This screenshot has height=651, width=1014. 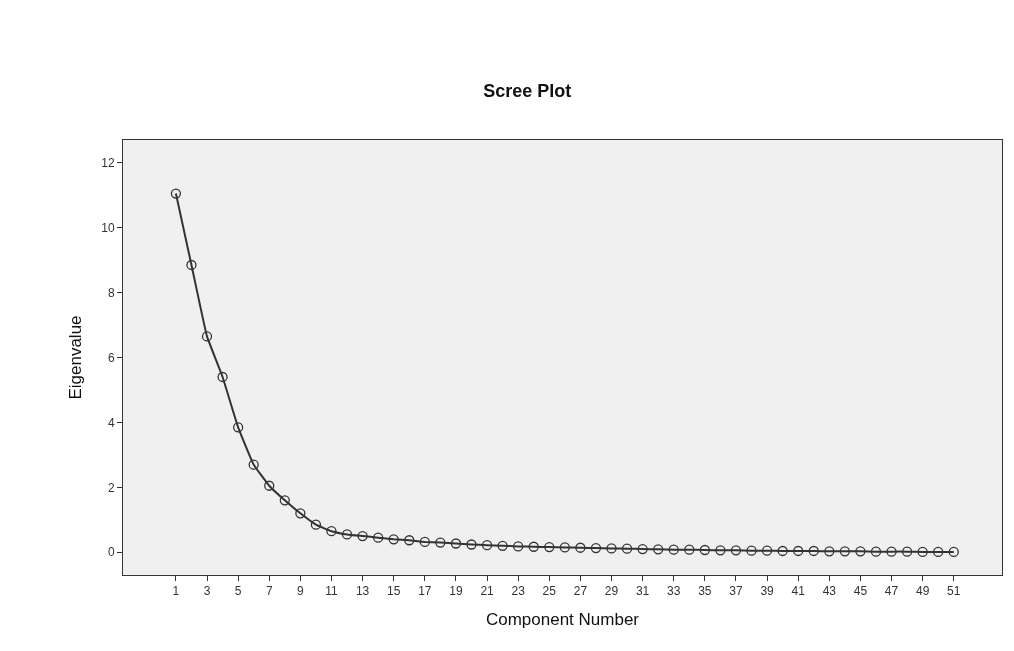 I want to click on x-tick-label: 37, so click(x=736, y=591).